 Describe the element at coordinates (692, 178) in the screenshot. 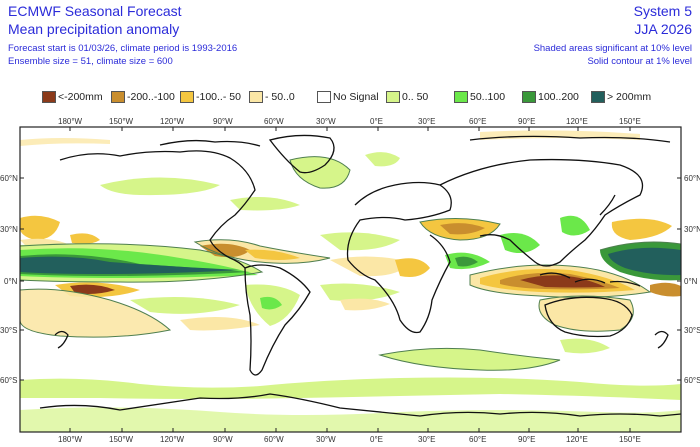

I see `lat-label-right: 60°N` at that location.